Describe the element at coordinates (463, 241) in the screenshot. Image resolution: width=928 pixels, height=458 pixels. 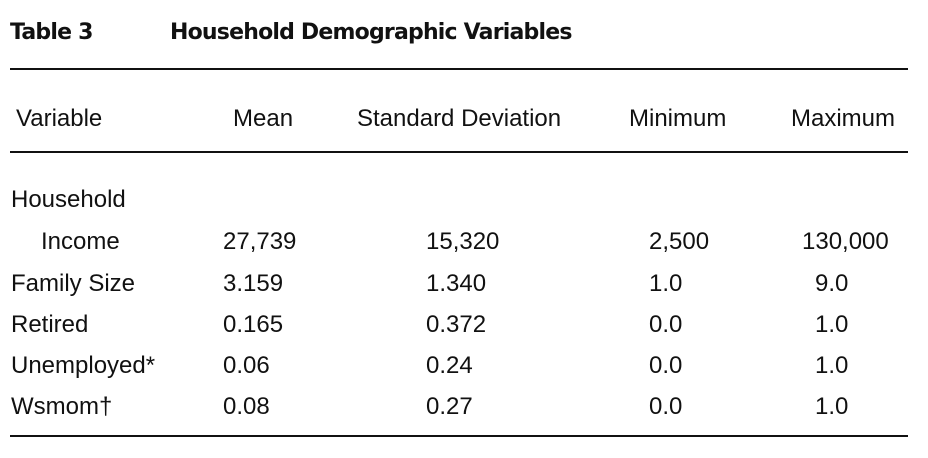
I see `cell-standard-deviation: 15,320` at that location.